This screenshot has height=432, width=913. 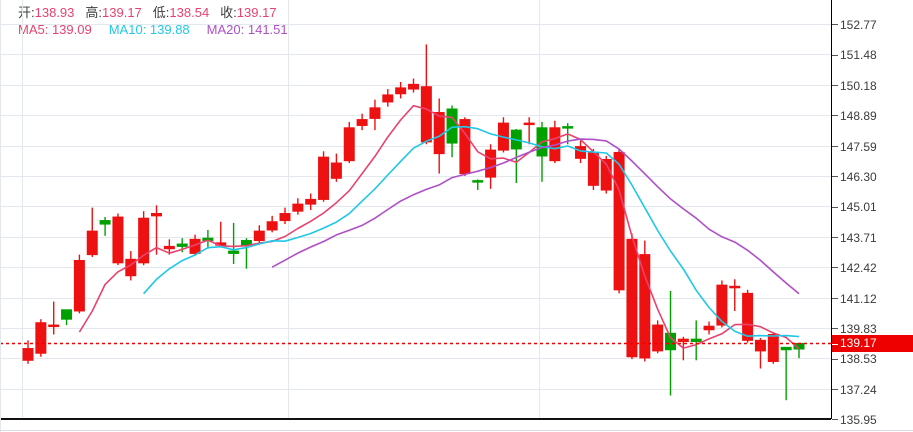 I want to click on axis-tick-label: 146.30, so click(x=872, y=176).